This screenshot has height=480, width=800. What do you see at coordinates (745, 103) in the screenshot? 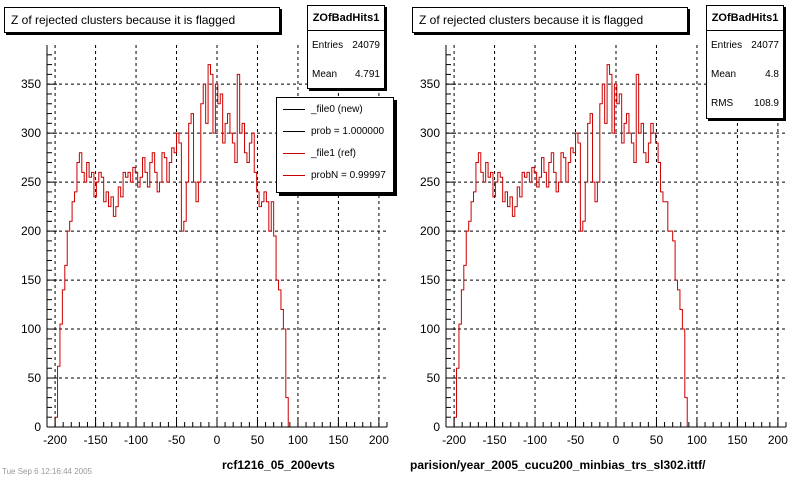
I see `stats-row-rms: RMS 108.9` at bounding box center [745, 103].